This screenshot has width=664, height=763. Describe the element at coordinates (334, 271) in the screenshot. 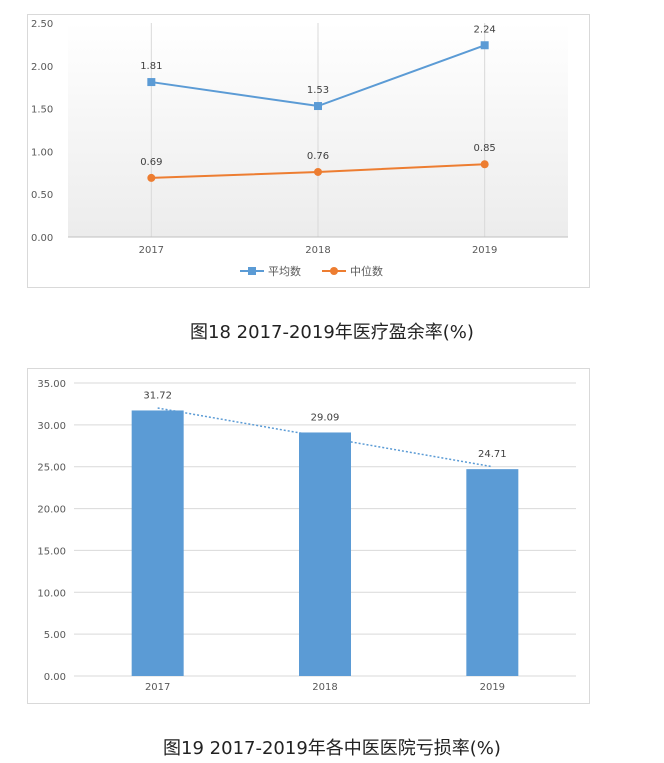

I see `legend-marker-circle` at that location.